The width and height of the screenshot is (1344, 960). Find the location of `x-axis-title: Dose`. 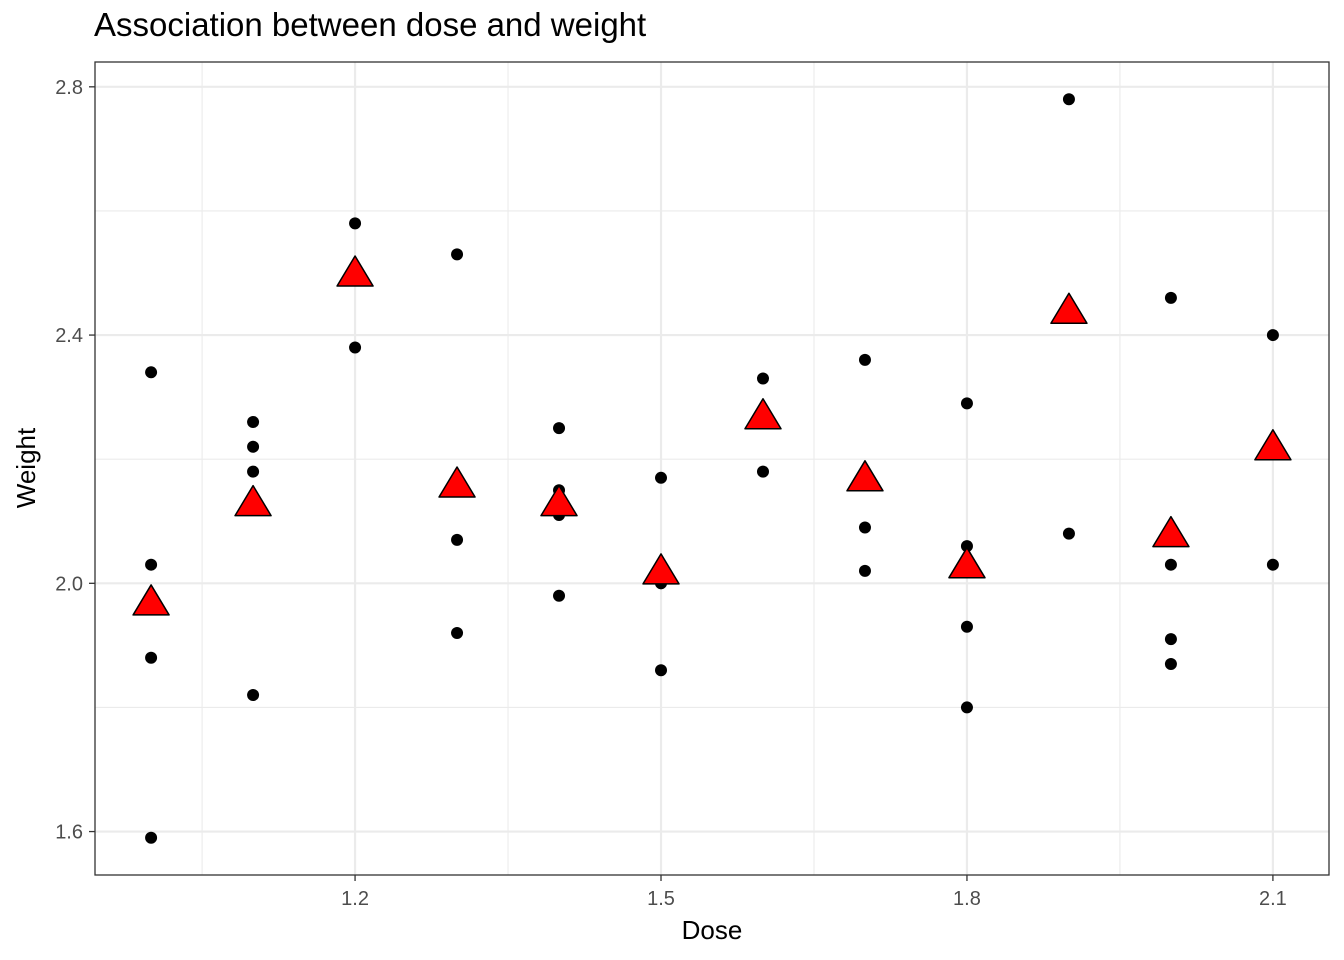

x-axis-title: Dose is located at coordinates (712, 930).